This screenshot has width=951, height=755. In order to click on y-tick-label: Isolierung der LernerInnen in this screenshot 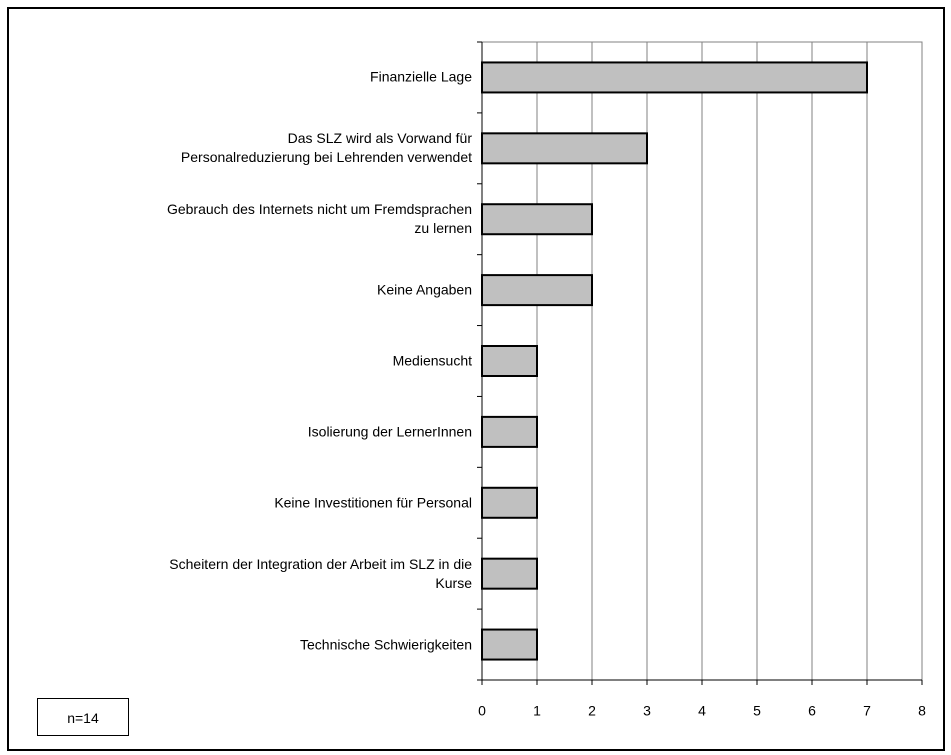, I will do `click(389, 431)`.